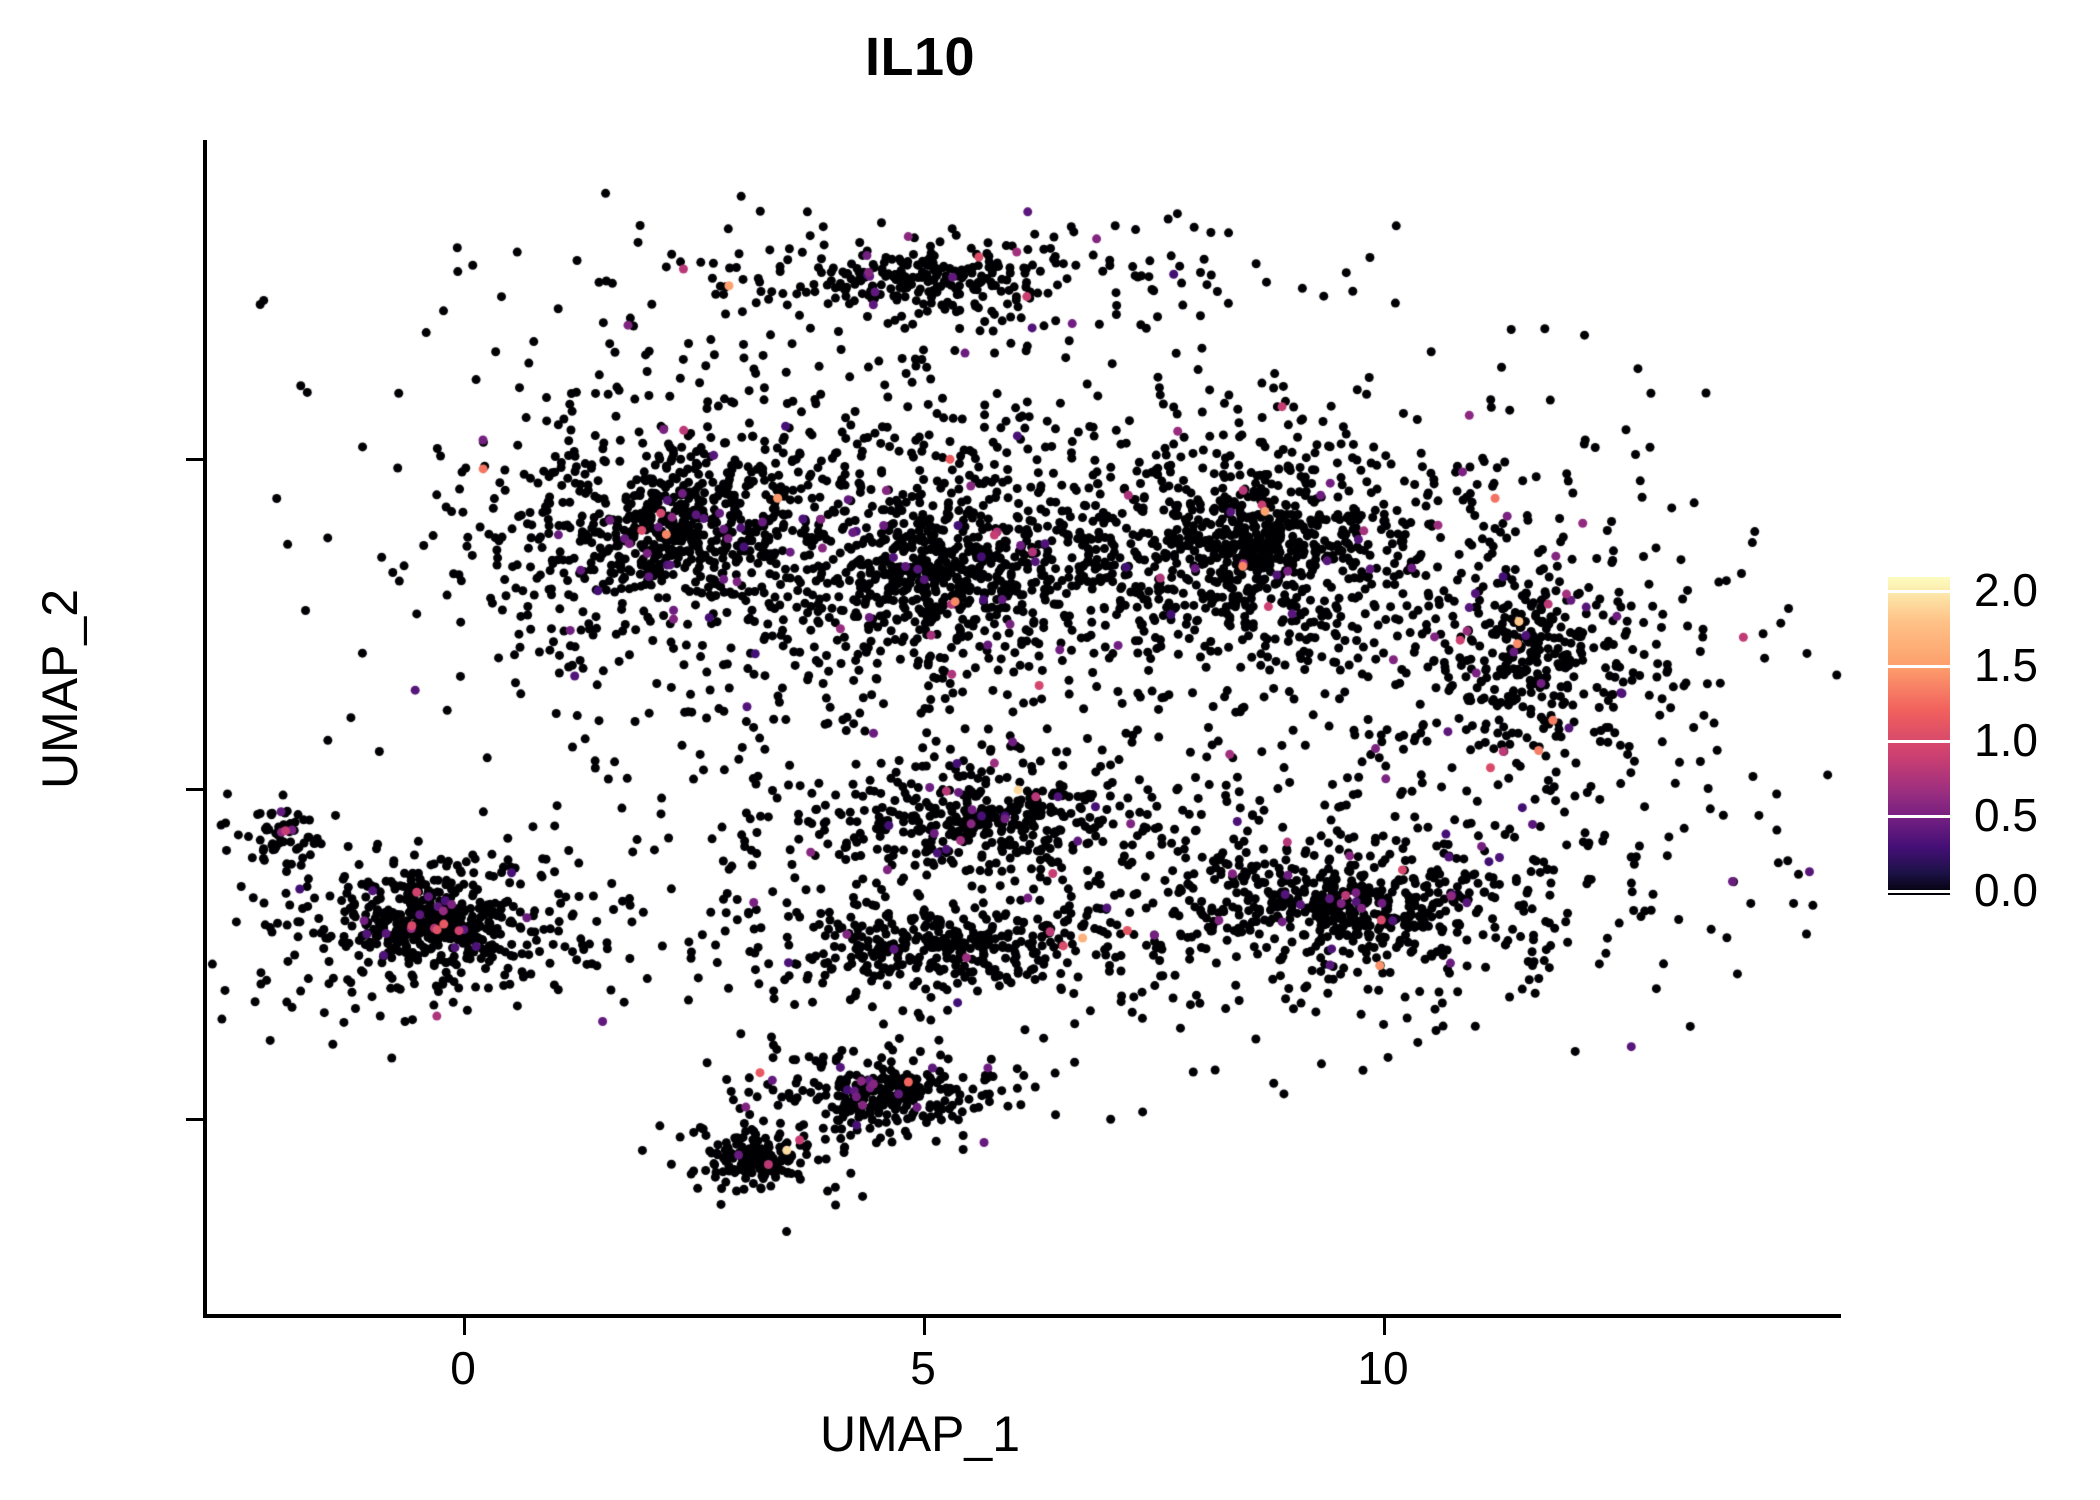 This screenshot has height=1500, width=2100. I want to click on colorbar-label-1-5: 1.5, so click(2006, 665).